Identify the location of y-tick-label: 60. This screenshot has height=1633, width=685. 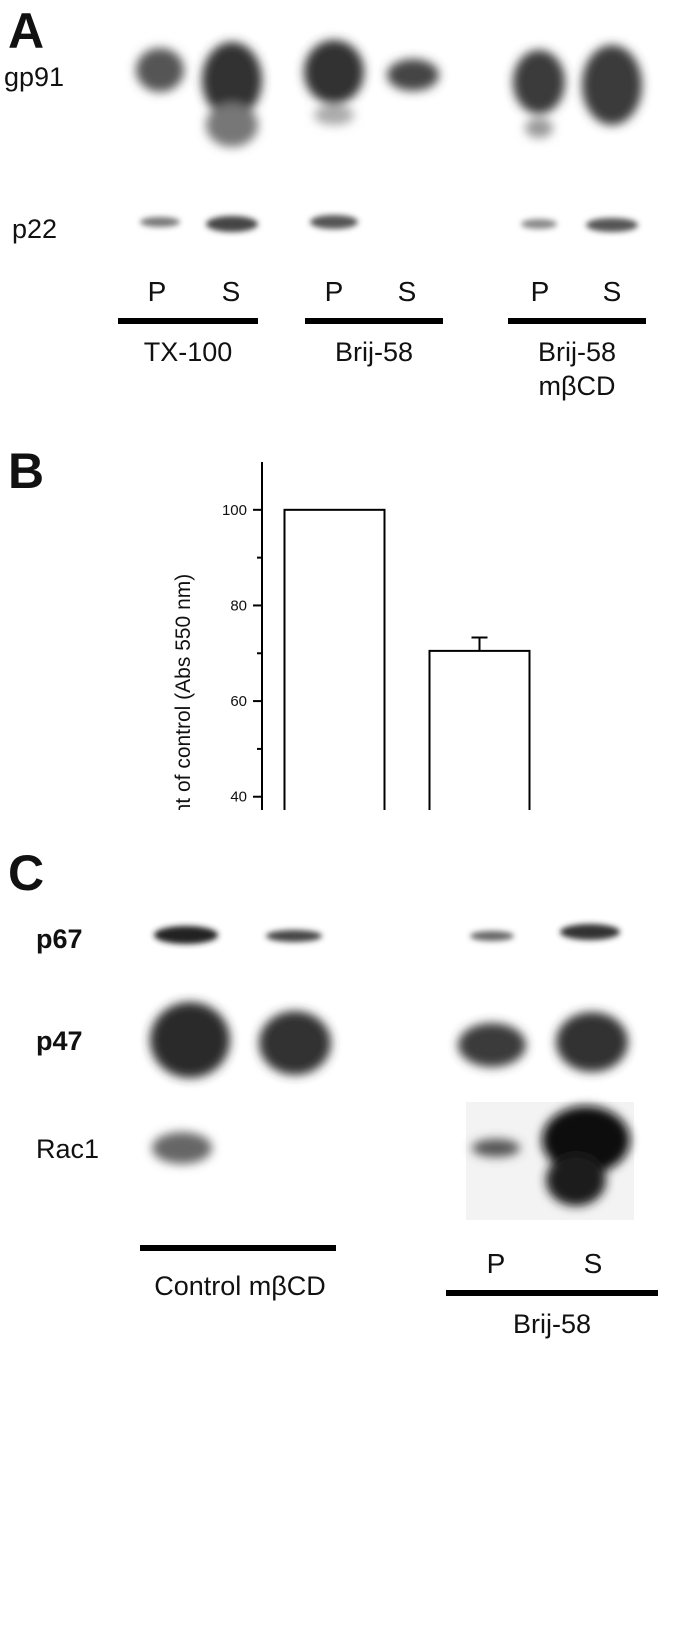
(238, 701).